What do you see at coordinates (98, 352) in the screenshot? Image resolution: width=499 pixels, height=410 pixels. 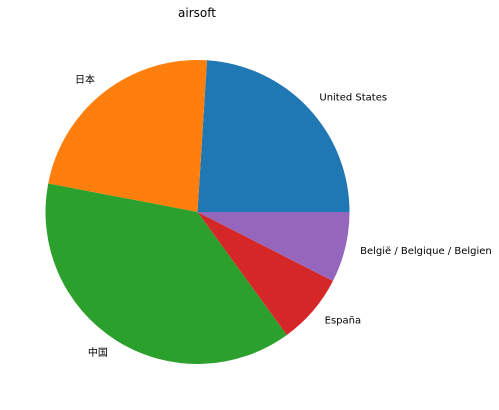 I see `pie-slice-label-2: 中国` at bounding box center [98, 352].